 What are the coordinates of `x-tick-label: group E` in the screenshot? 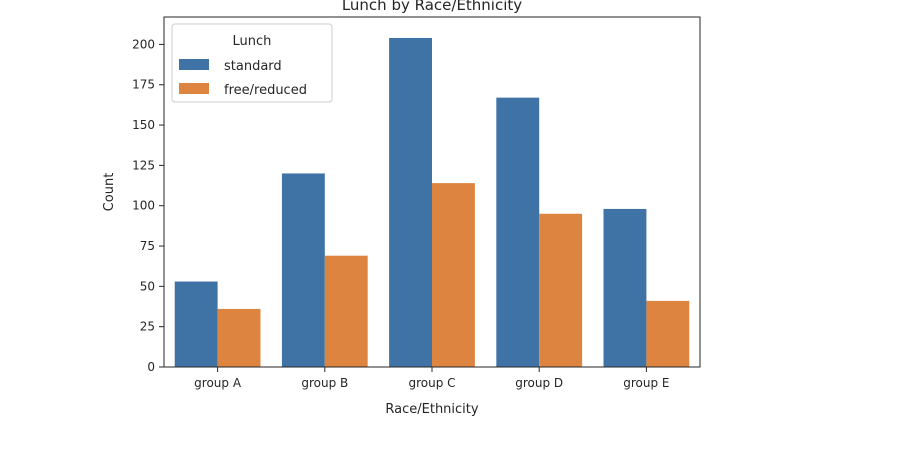 It's located at (646, 383).